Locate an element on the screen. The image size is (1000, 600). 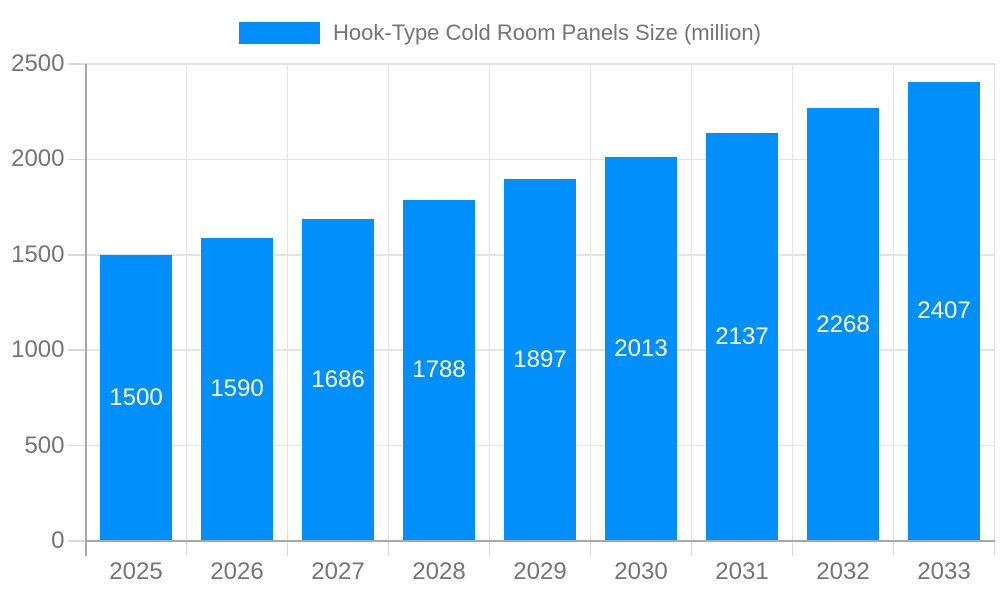
bar-value-label: 1897 is located at coordinates (540, 360).